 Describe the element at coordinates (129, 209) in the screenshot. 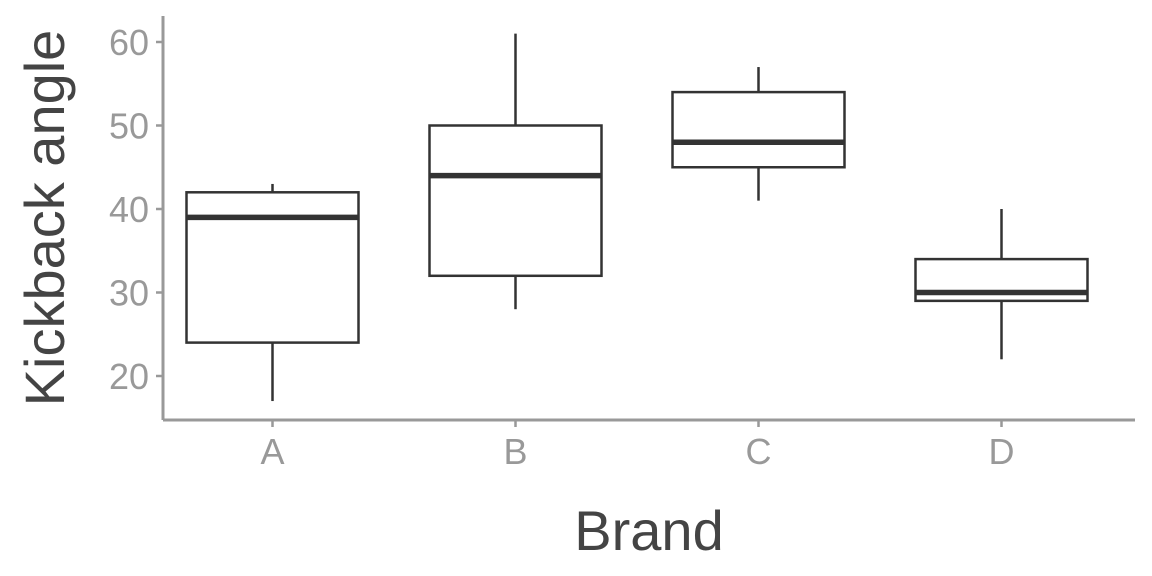

I see `y-tick-label: 40` at that location.